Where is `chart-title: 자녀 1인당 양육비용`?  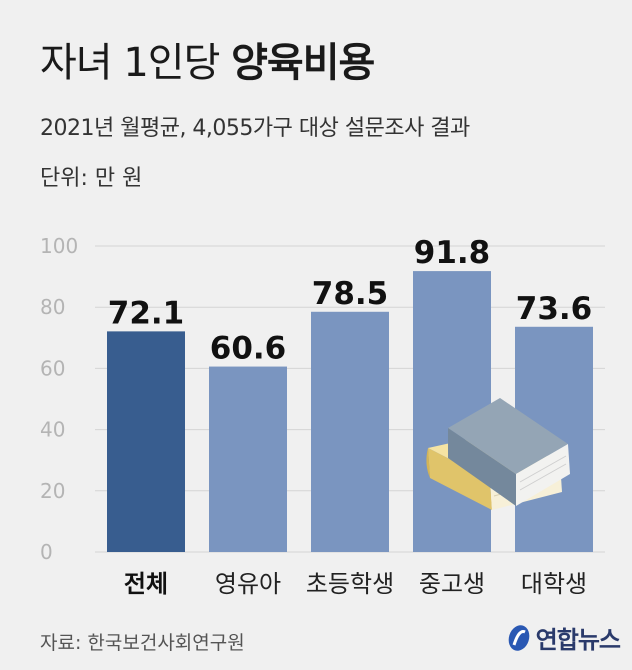 chart-title: 자녀 1인당 양육비용 is located at coordinates (207, 59).